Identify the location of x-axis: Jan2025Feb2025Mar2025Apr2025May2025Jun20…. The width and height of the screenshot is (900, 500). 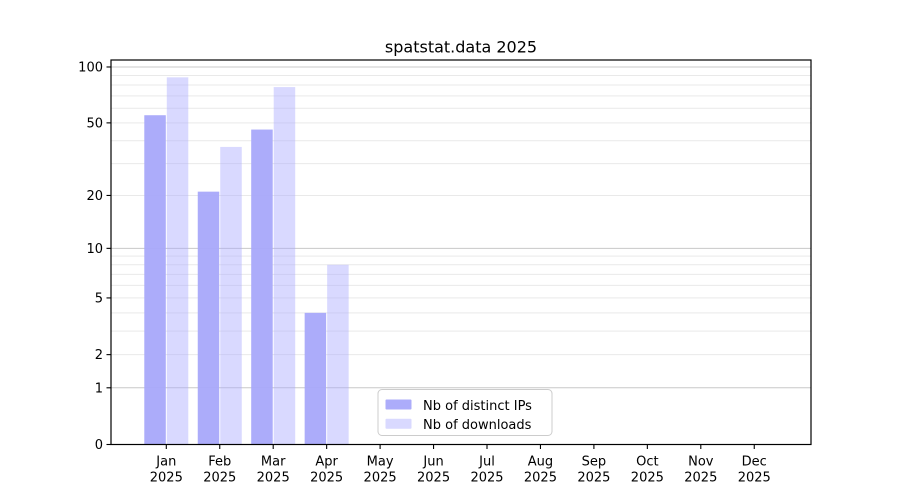
(460, 465).